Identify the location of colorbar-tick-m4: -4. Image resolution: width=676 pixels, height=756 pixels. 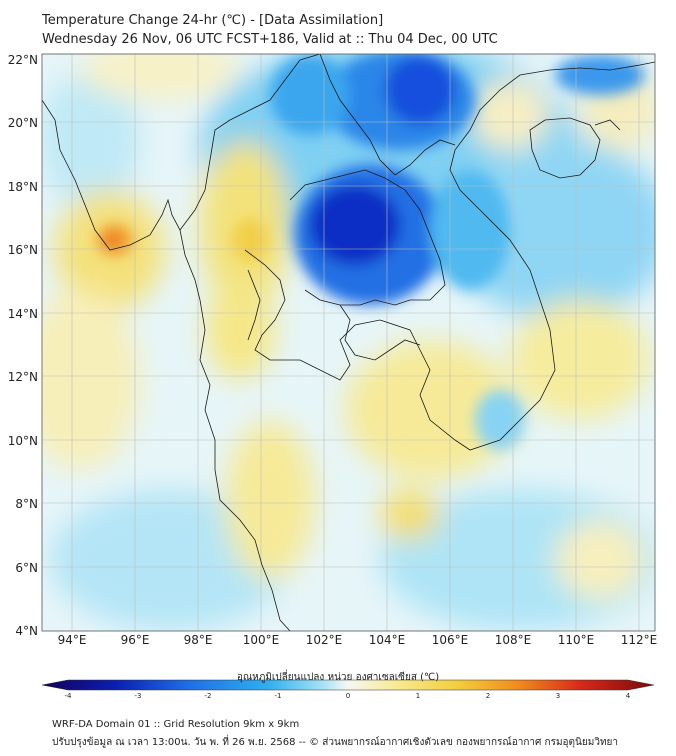
(68, 696).